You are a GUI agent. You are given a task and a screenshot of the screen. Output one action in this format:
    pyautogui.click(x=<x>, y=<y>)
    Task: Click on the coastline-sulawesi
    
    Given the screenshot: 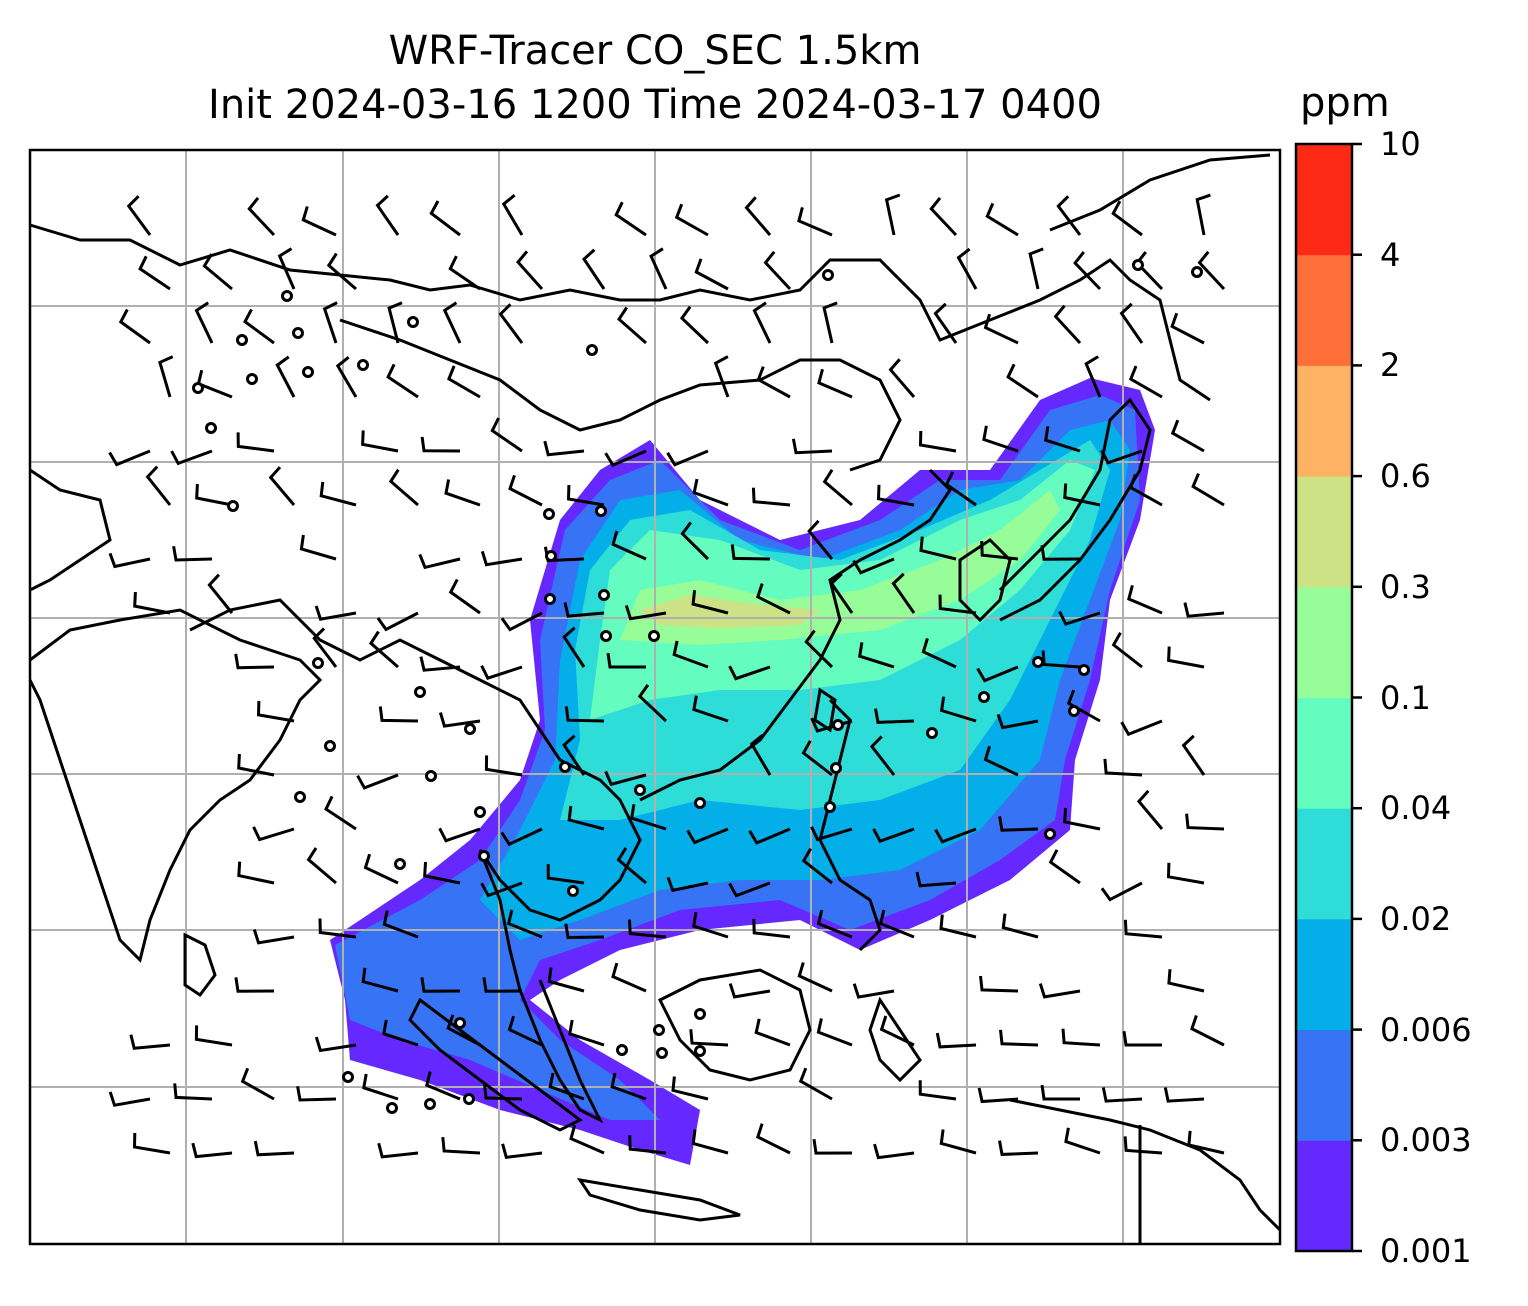 What is the action you would take?
    pyautogui.click(x=895, y=1039)
    